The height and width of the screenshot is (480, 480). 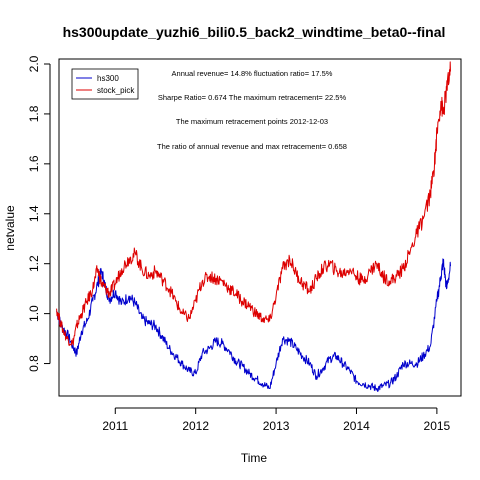 I want to click on legend-label-stock-pick: stock_pick, so click(x=116, y=90).